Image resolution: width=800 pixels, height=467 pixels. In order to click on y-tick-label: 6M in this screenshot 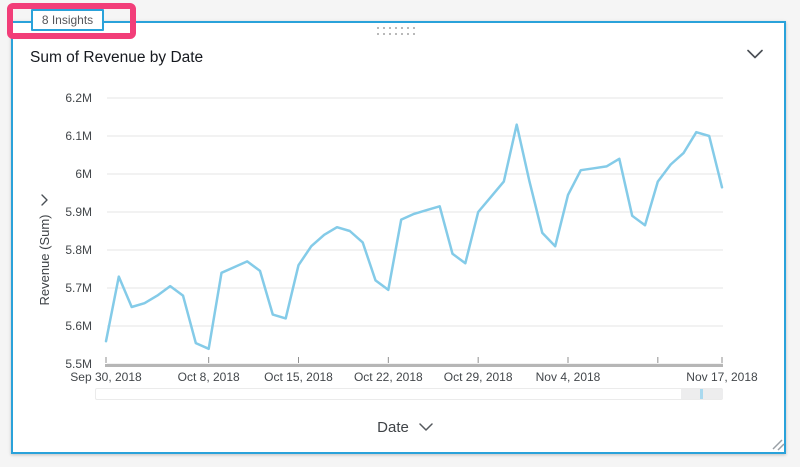, I will do `click(83, 174)`.